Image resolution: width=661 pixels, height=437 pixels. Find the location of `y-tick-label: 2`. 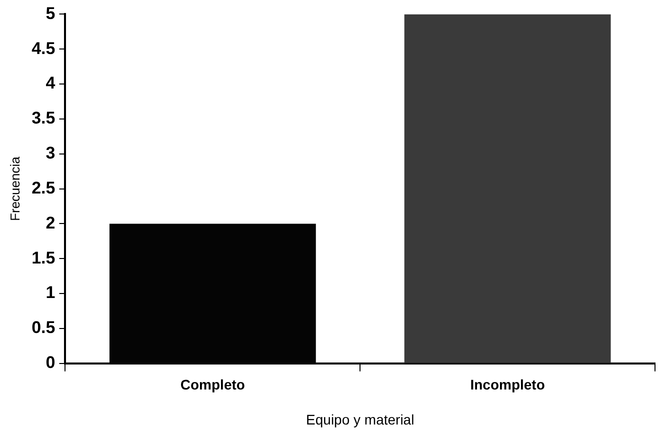

y-tick-label: 2 is located at coordinates (51, 222).